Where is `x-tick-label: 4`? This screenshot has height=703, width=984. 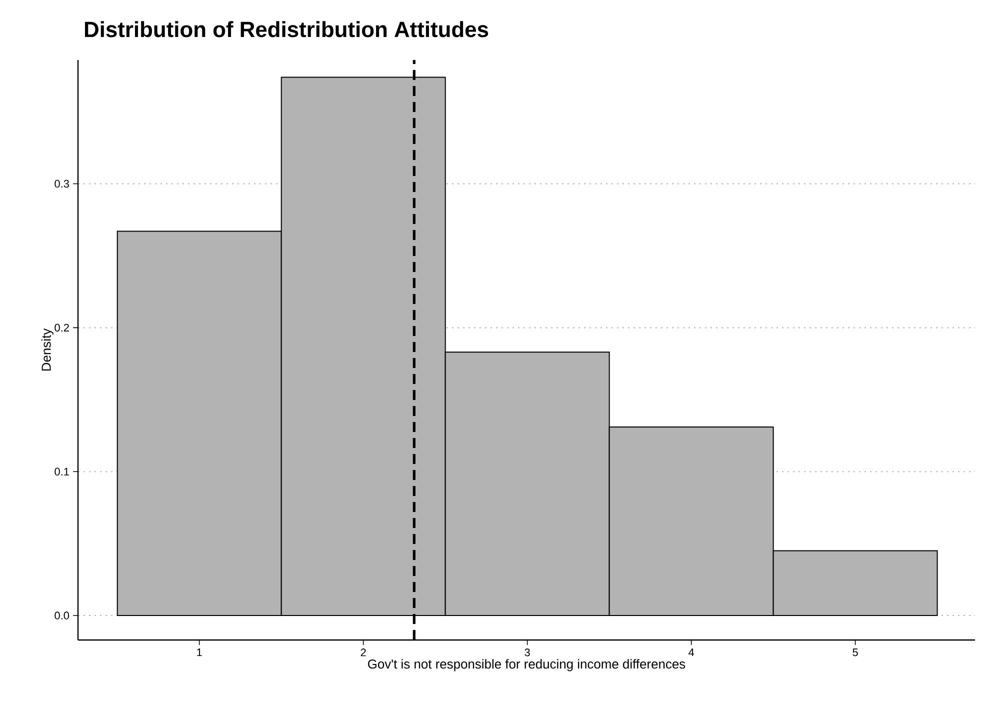
x-tick-label: 4 is located at coordinates (691, 652).